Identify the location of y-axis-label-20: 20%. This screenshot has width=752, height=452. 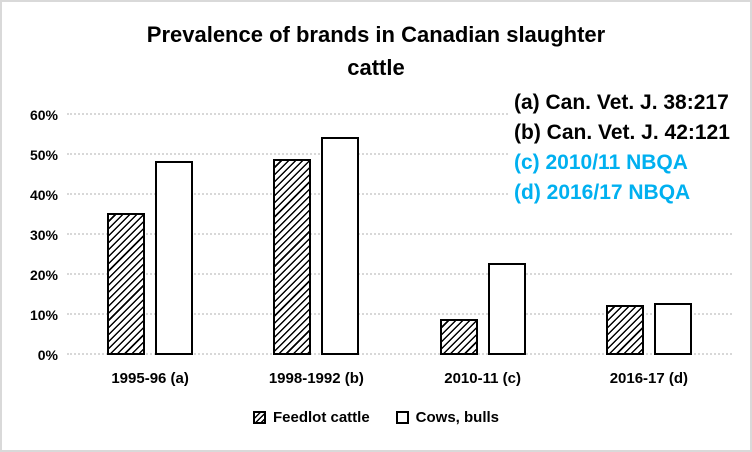
(43, 275).